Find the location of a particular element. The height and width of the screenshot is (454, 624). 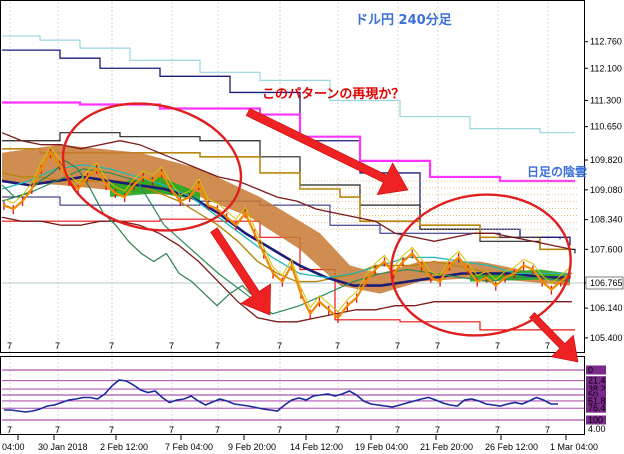

osc-level-label: 61.8 is located at coordinates (597, 401).